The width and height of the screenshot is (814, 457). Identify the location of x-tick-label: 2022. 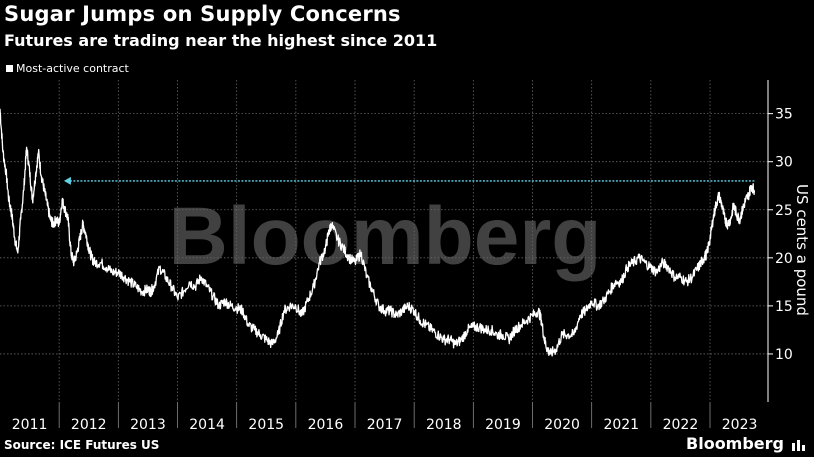
(681, 425).